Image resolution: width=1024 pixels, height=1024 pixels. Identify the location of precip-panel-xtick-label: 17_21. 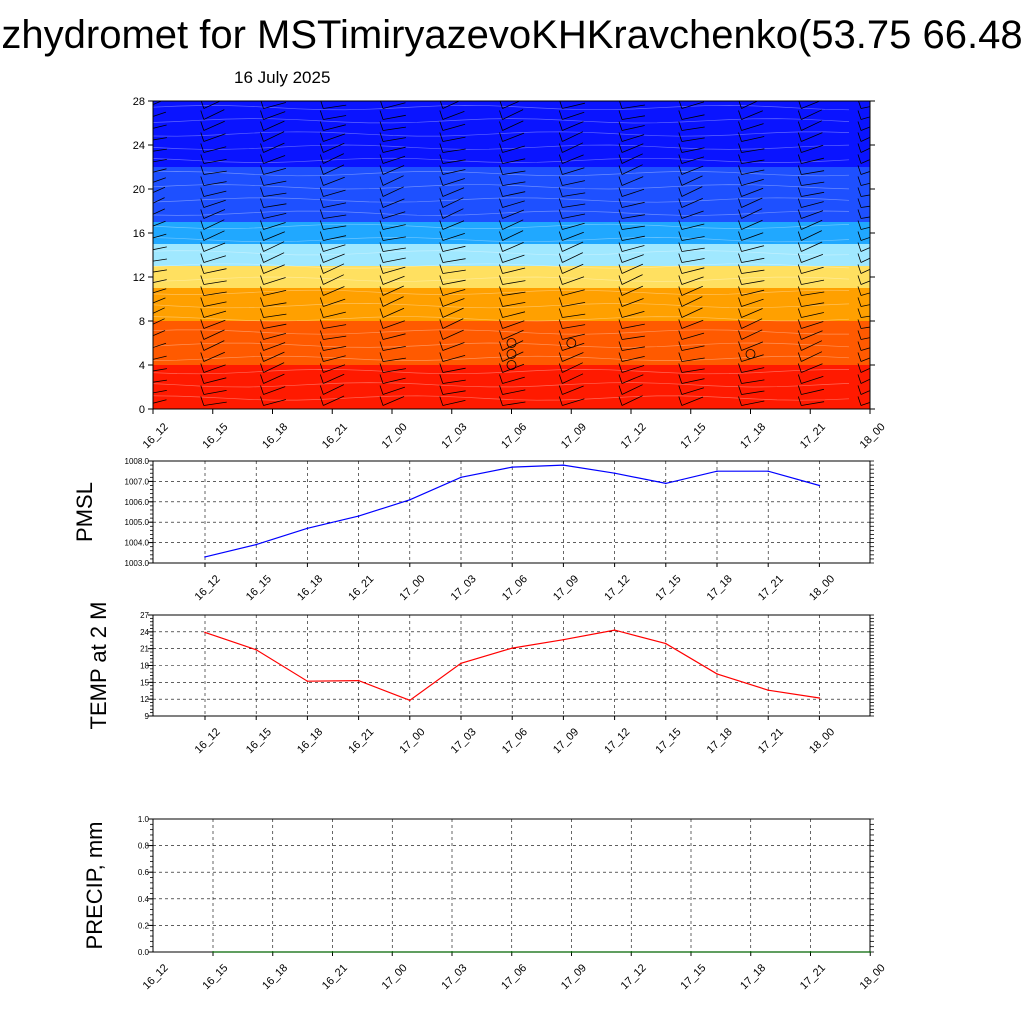
(813, 977).